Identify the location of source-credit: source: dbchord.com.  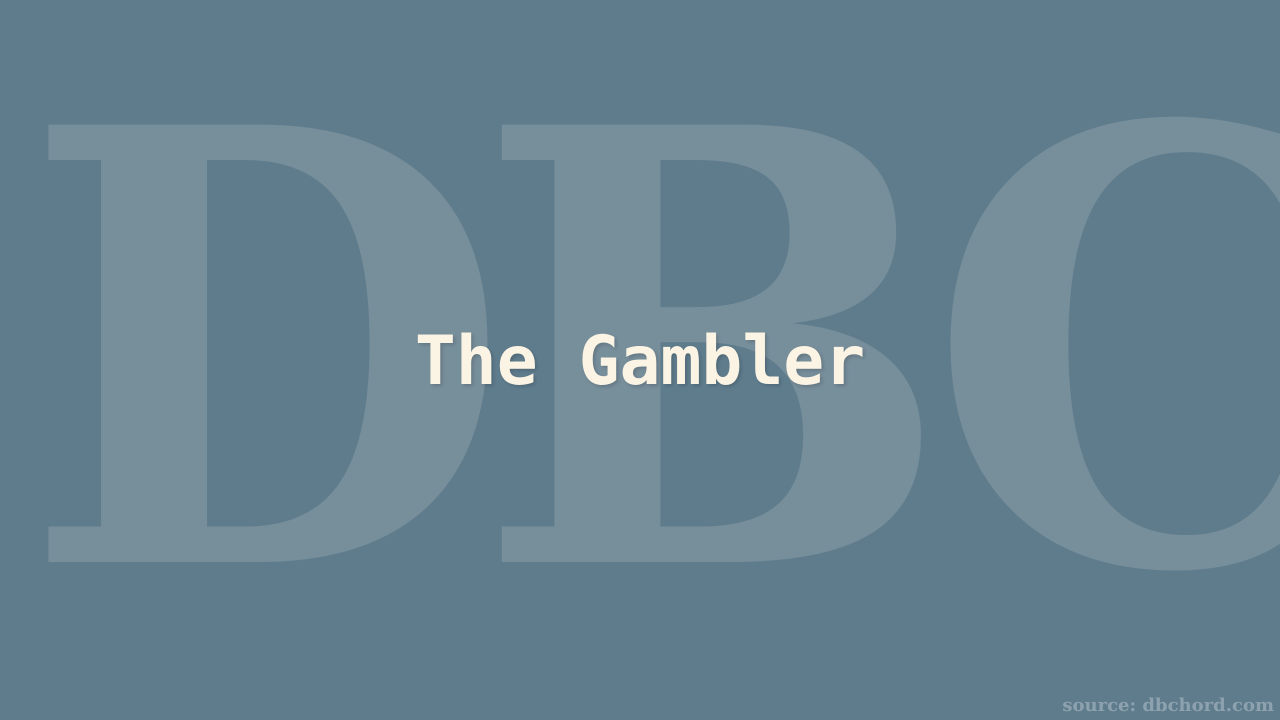
(1168, 705).